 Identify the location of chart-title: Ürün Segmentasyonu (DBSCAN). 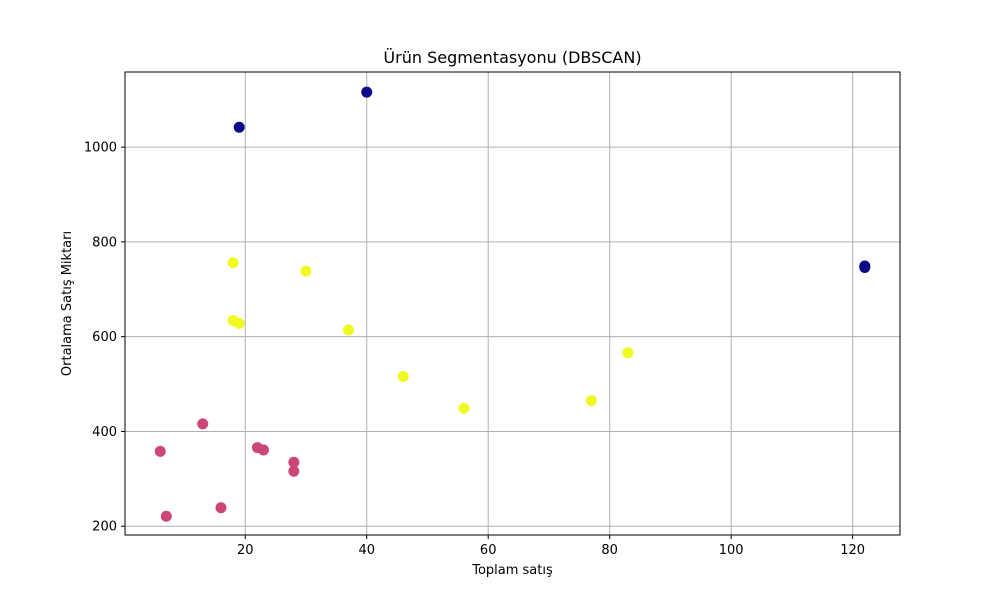
(512, 57).